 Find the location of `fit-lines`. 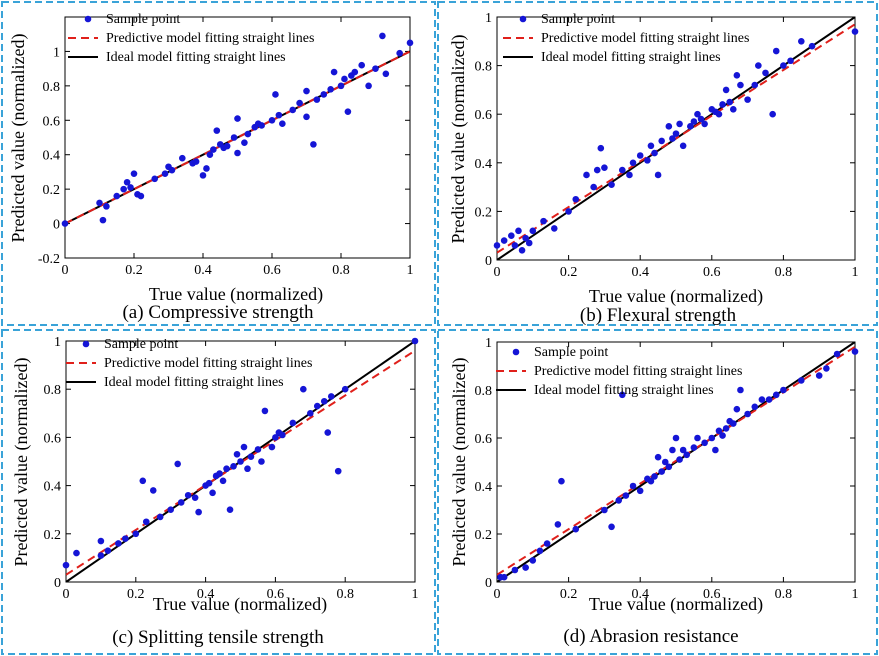

fit-lines is located at coordinates (237, 137).